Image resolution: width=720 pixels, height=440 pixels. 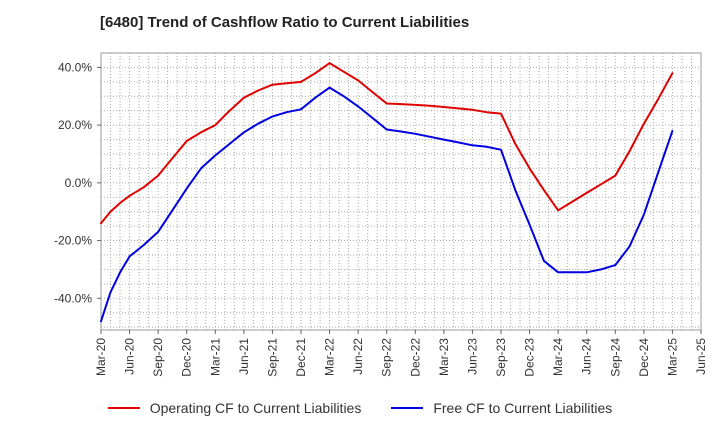 I want to click on y-tick-label: 0.0%, so click(x=79, y=183).